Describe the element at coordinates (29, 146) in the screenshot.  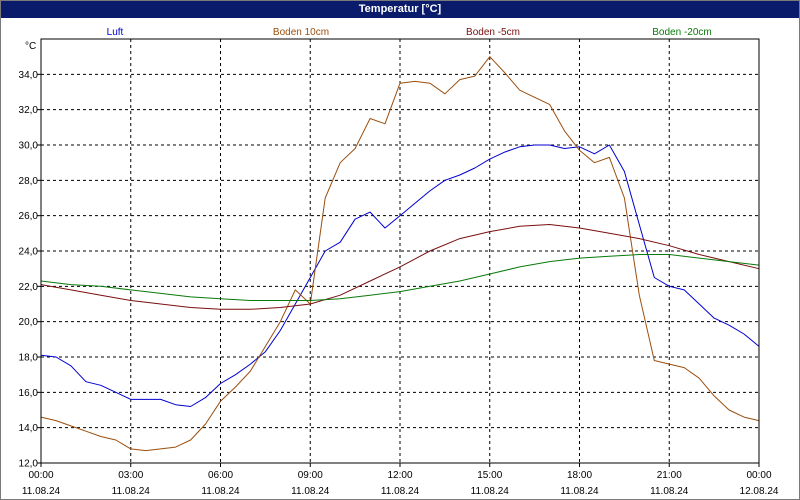
I see `y-tick-label: 30,0` at that location.